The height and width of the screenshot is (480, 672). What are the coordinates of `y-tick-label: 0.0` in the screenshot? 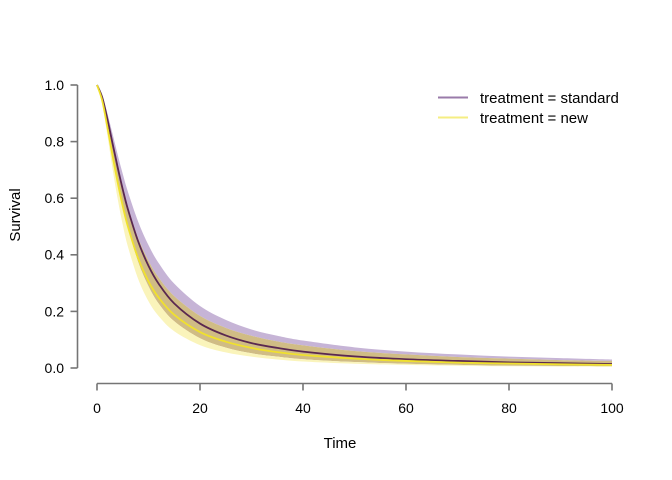 It's located at (55, 368).